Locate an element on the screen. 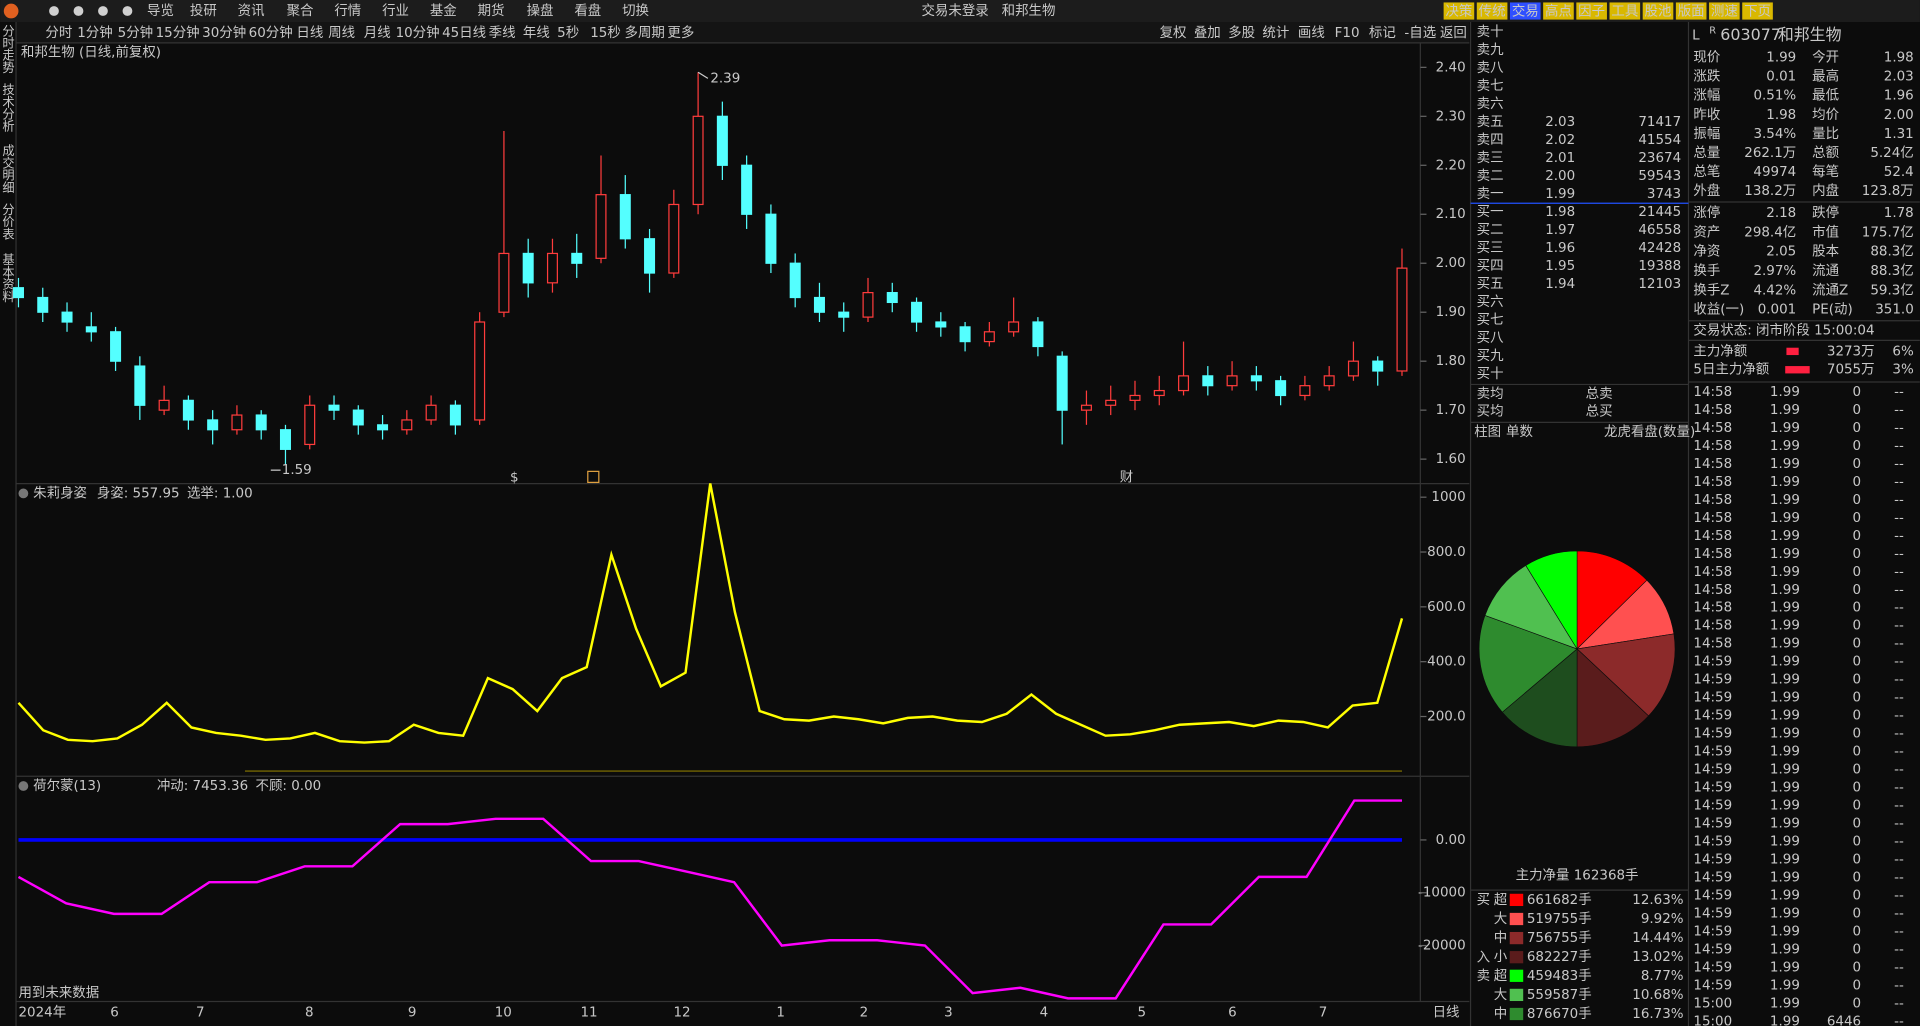  flow-level: 中 is located at coordinates (1500, 1014).